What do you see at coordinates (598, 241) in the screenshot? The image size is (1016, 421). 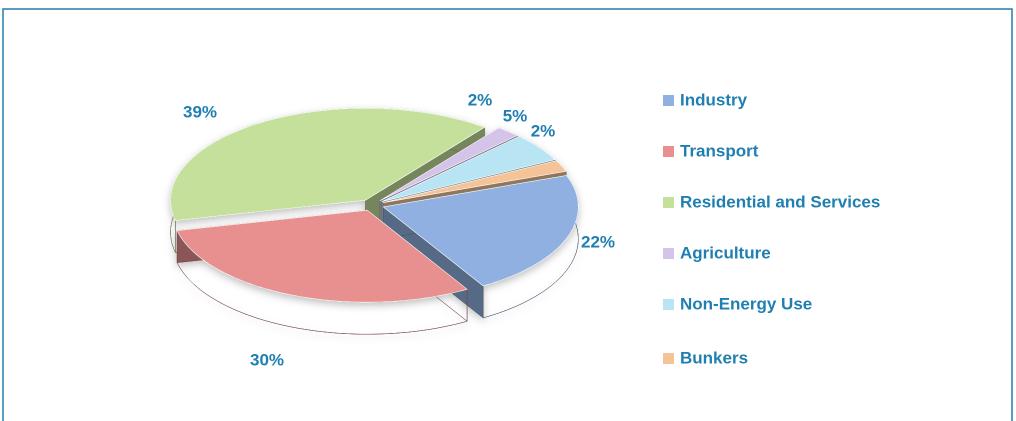 I see `data-label: 22%` at bounding box center [598, 241].